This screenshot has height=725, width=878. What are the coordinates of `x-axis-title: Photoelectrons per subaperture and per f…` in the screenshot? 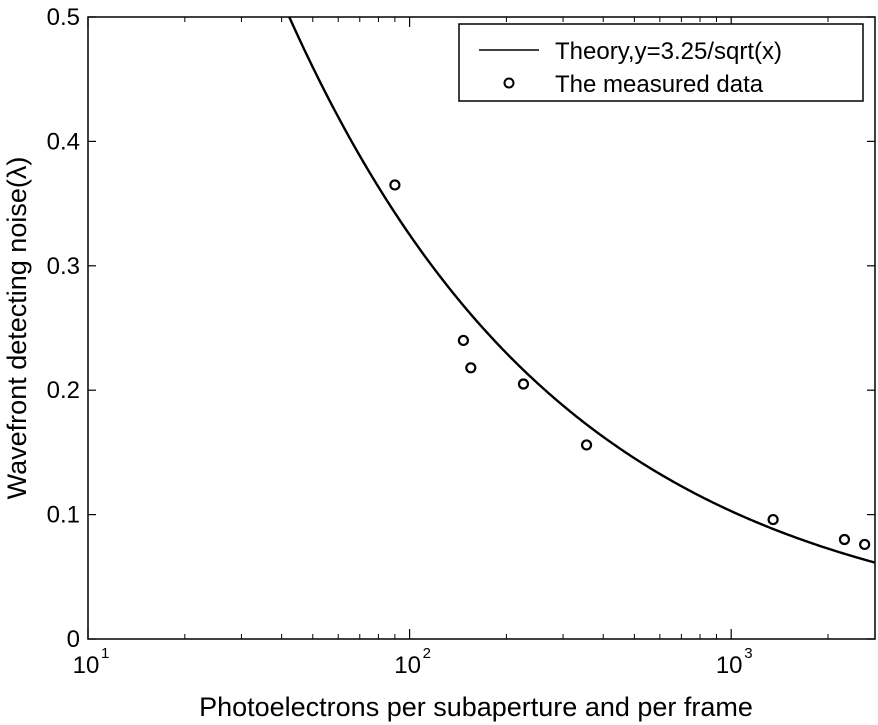 It's located at (476, 707).